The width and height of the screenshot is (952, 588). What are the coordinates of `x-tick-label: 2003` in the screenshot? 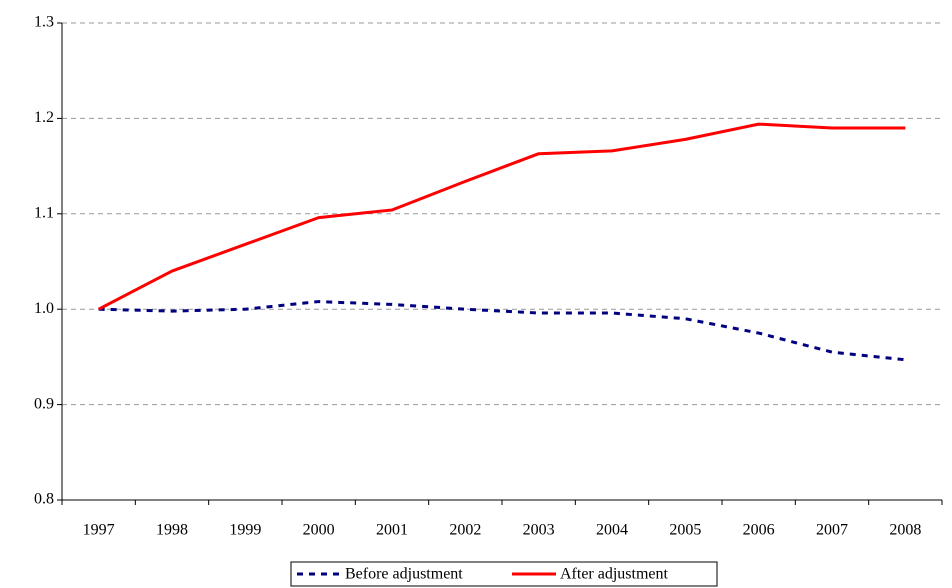 It's located at (539, 530).